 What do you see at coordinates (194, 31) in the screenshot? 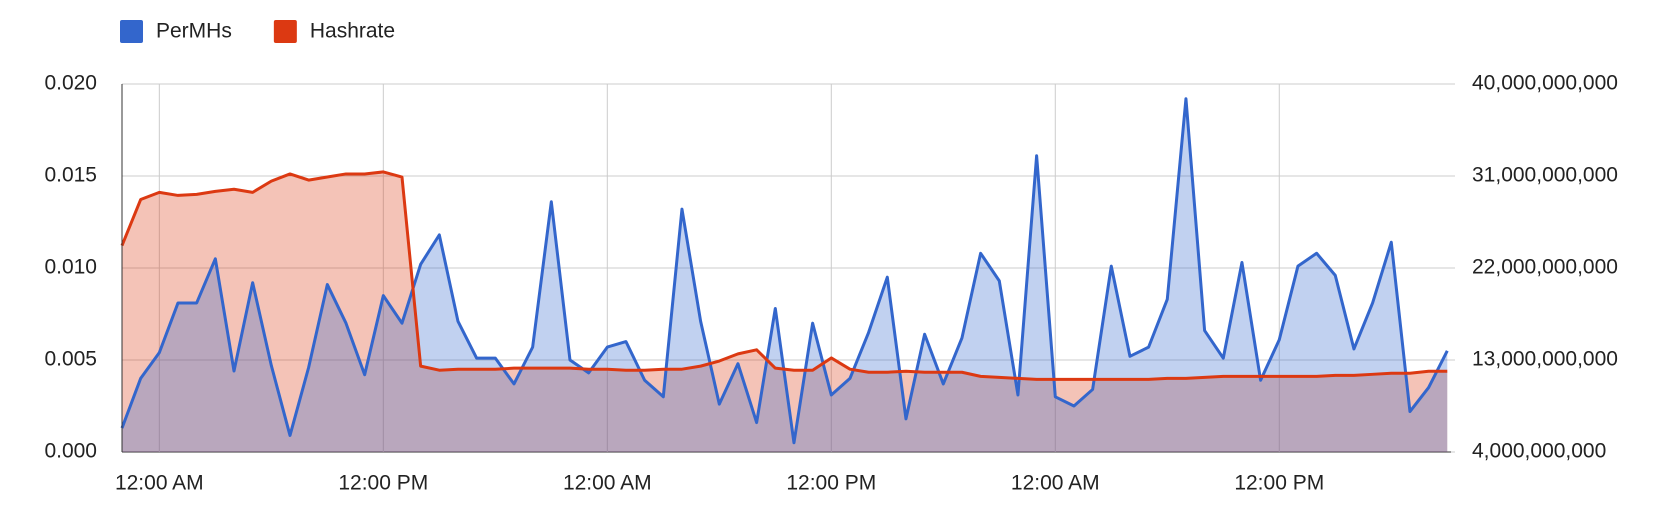
I see `legend-label: PerMHs` at bounding box center [194, 31].